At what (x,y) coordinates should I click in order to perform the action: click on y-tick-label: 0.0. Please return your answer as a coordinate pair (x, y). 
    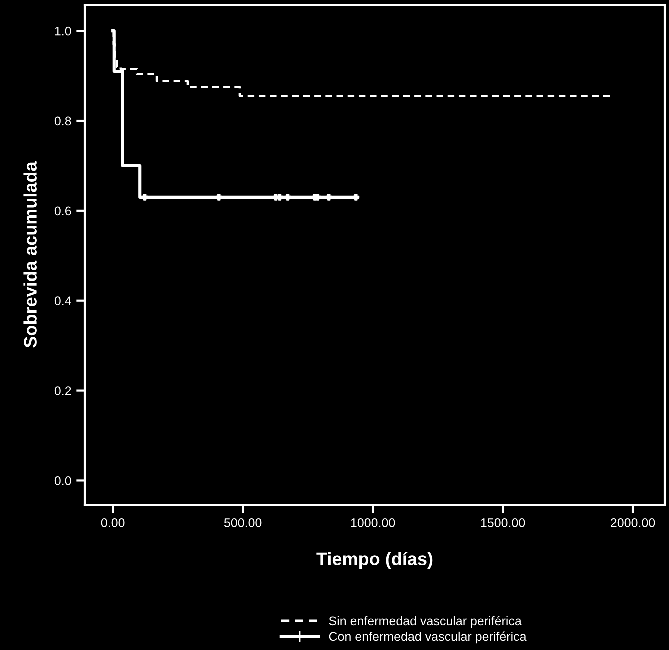
    Looking at the image, I should click on (63, 481).